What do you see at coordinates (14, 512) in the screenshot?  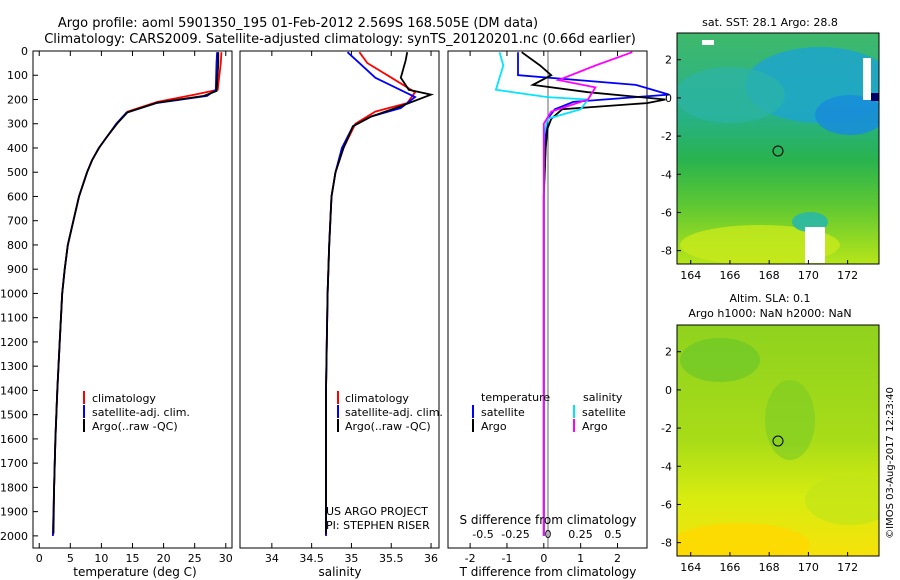 I see `depth-tick-label: 1900` at bounding box center [14, 512].